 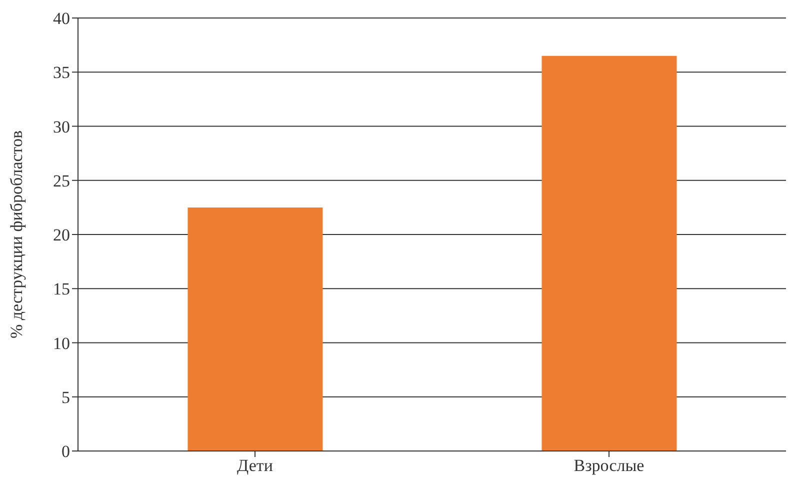 I want to click on y-tick-label: 5, so click(x=66, y=397).